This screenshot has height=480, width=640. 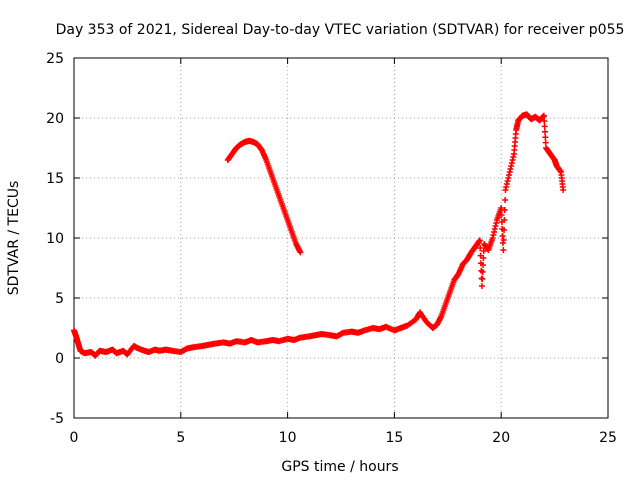 What do you see at coordinates (59, 359) in the screenshot?
I see `y-tick-label: 0` at bounding box center [59, 359].